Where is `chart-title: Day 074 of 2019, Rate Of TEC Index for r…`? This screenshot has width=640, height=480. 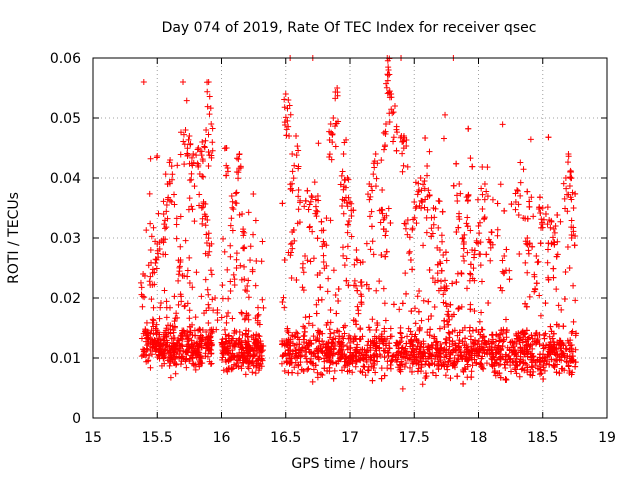
chart-title: Day 074 of 2019, Rate Of TEC Index for r… is located at coordinates (349, 28).